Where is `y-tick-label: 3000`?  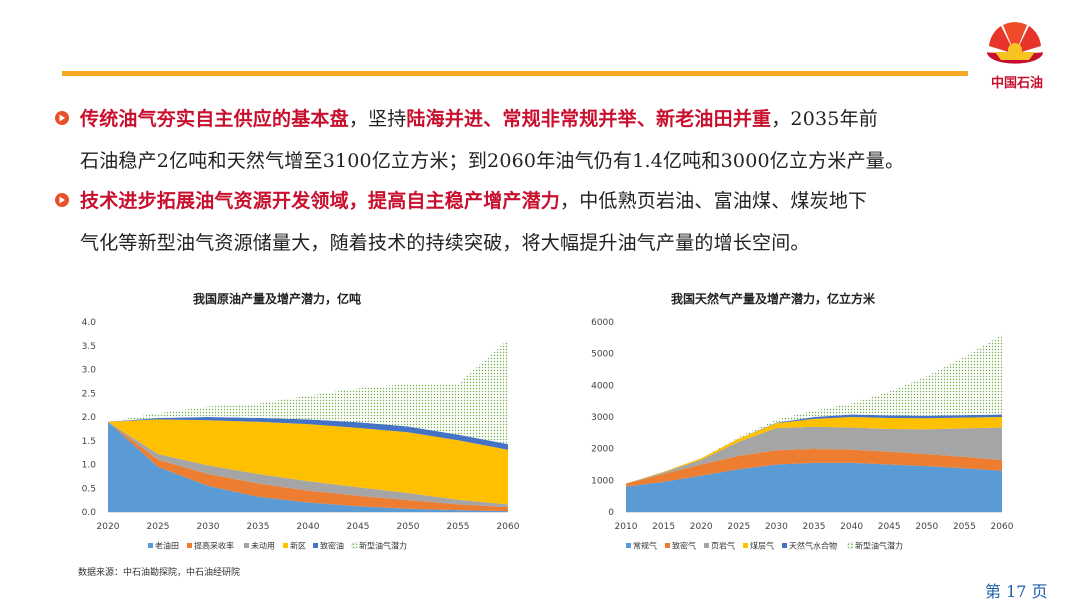 y-tick-label: 3000 is located at coordinates (602, 418).